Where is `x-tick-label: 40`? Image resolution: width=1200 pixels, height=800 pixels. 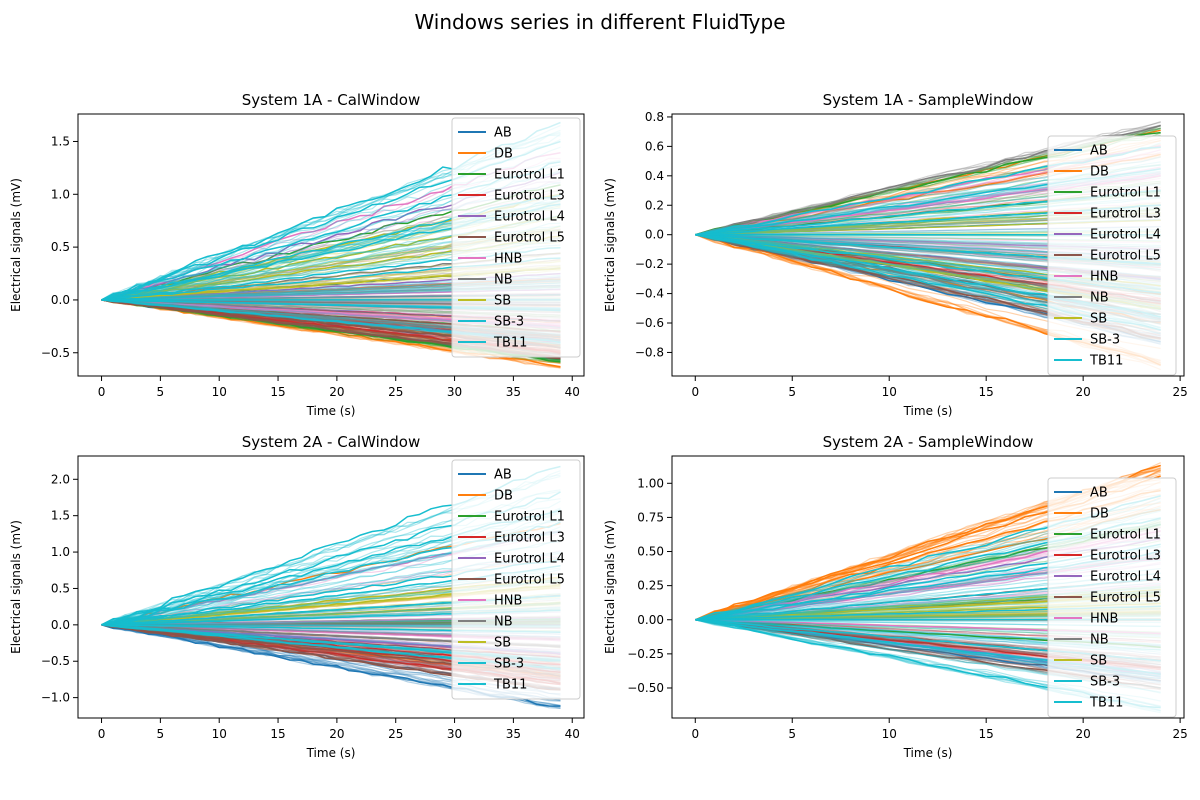
x-tick-label: 40 is located at coordinates (572, 392).